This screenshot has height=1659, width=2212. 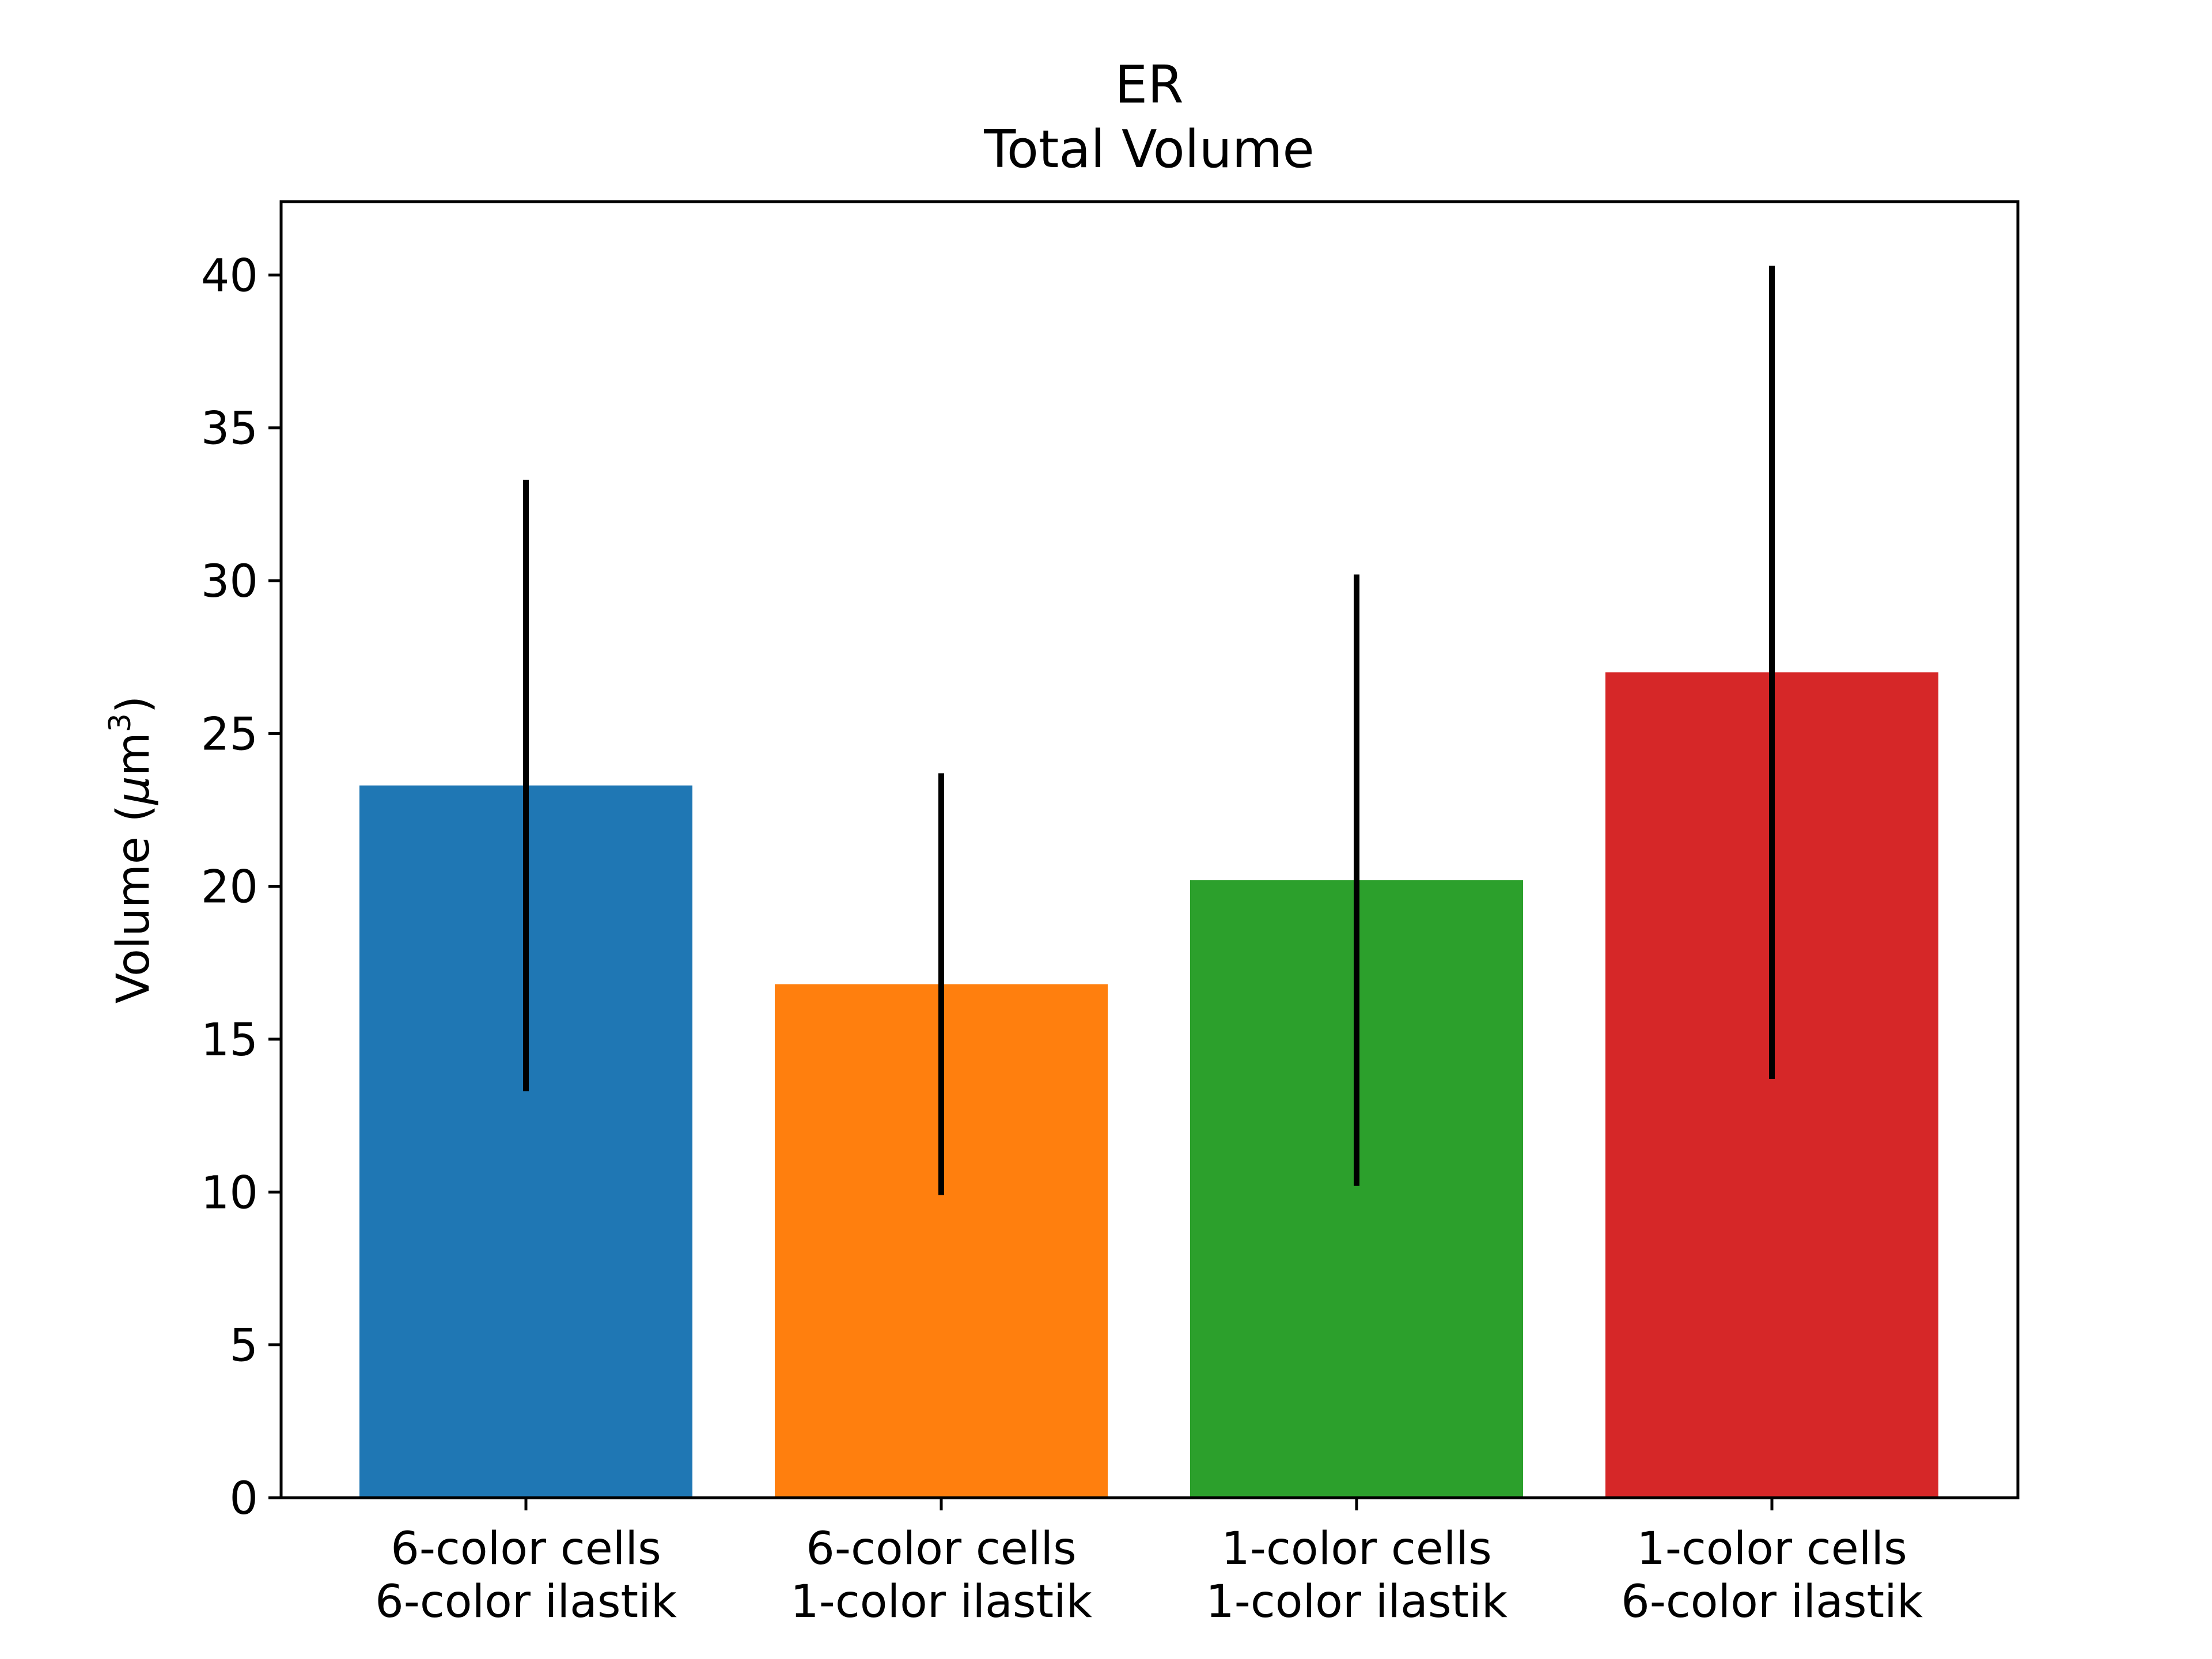 I want to click on x-tick-label-1-line2: 6-color ilastik, so click(x=526, y=1602).